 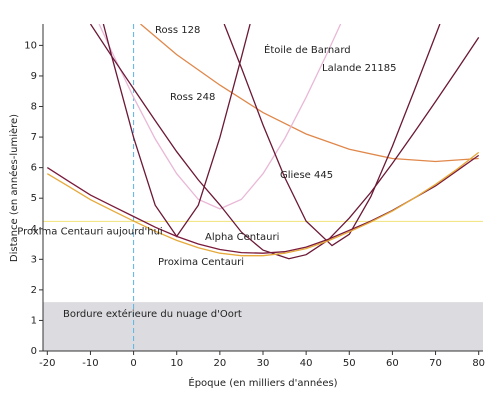 What do you see at coordinates (478, 363) in the screenshot?
I see `x-tick-label: 80` at bounding box center [478, 363].